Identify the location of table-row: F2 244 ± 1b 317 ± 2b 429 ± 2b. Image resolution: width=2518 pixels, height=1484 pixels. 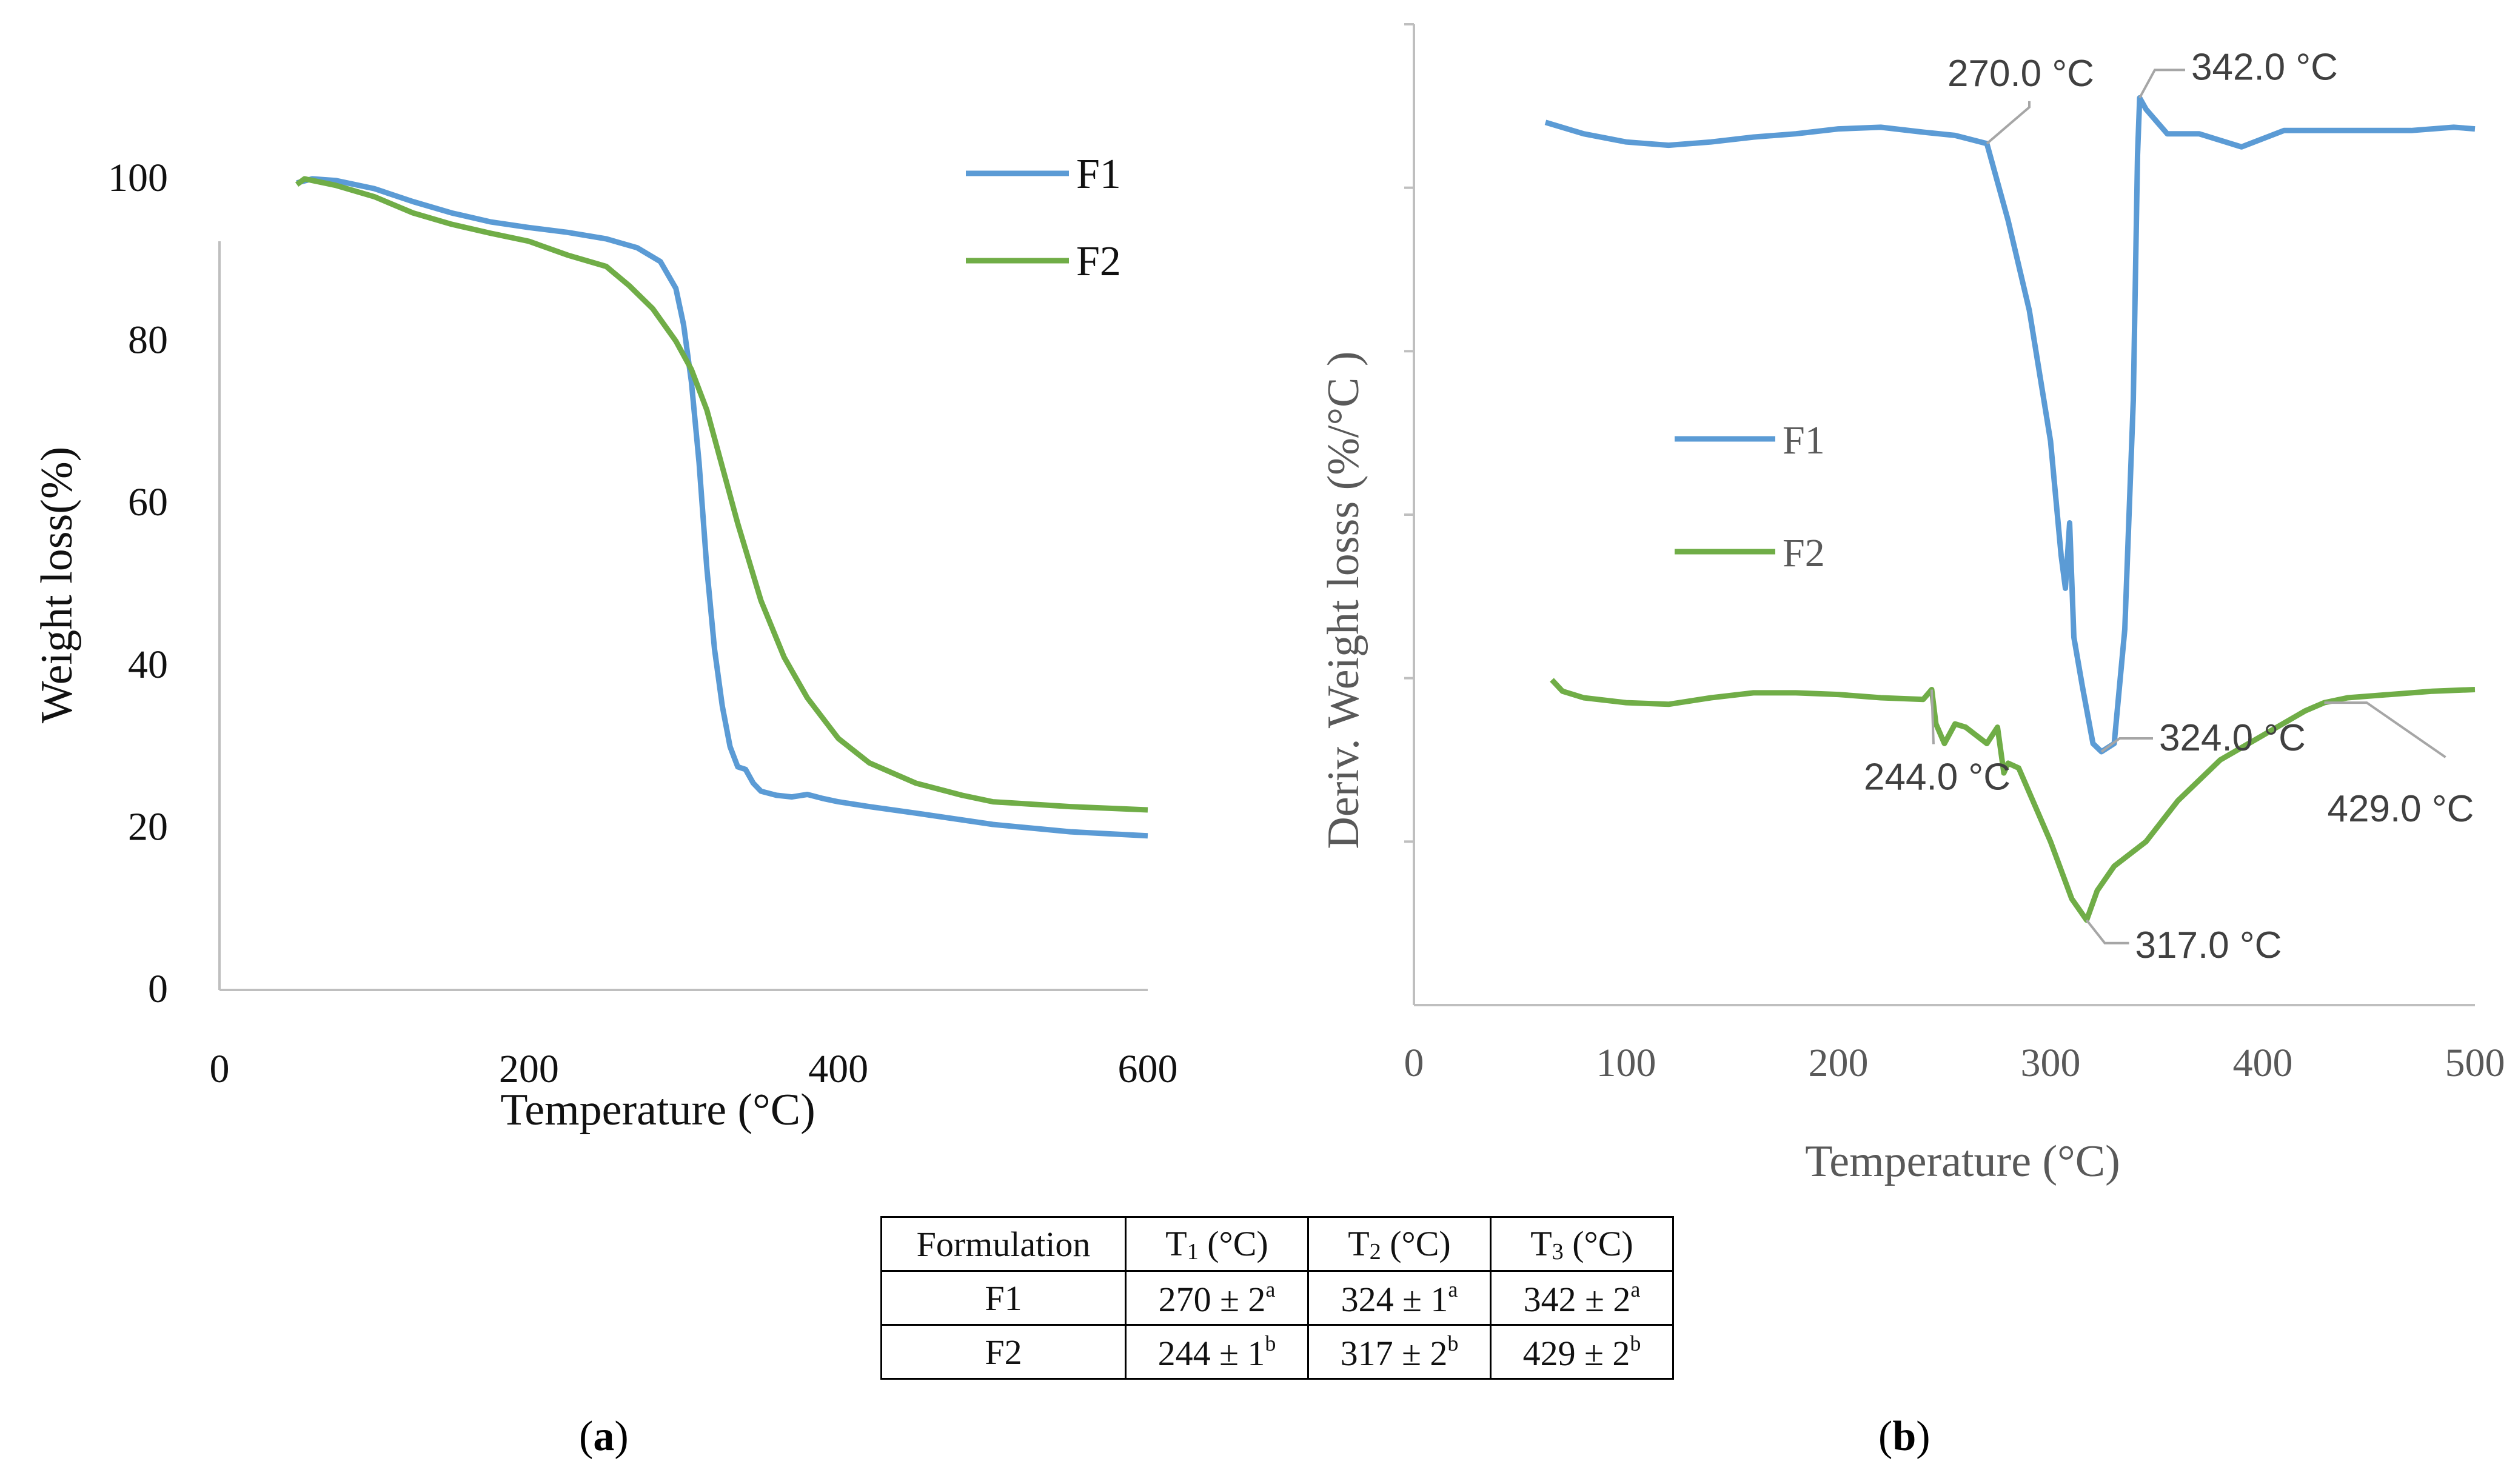
(1277, 1352).